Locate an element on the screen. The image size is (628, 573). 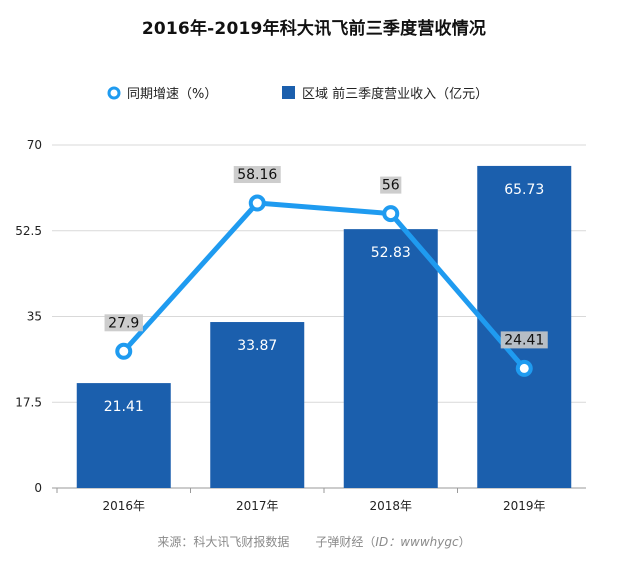
y-tick-label: 17.5 is located at coordinates (28, 402).